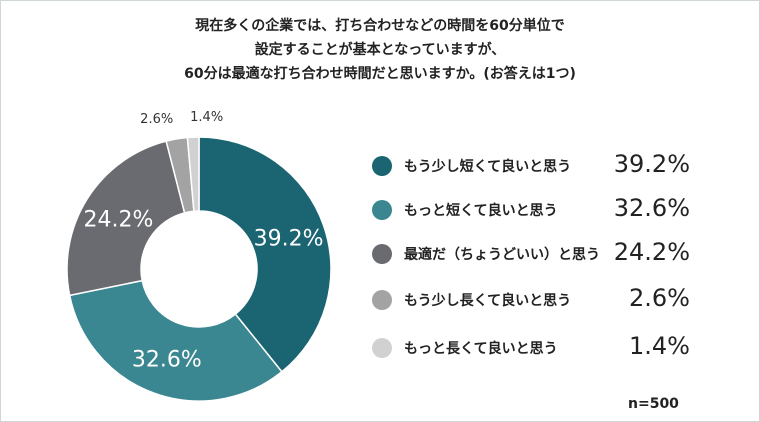  What do you see at coordinates (382, 254) in the screenshot?
I see `legend-swatch-optimal` at bounding box center [382, 254].